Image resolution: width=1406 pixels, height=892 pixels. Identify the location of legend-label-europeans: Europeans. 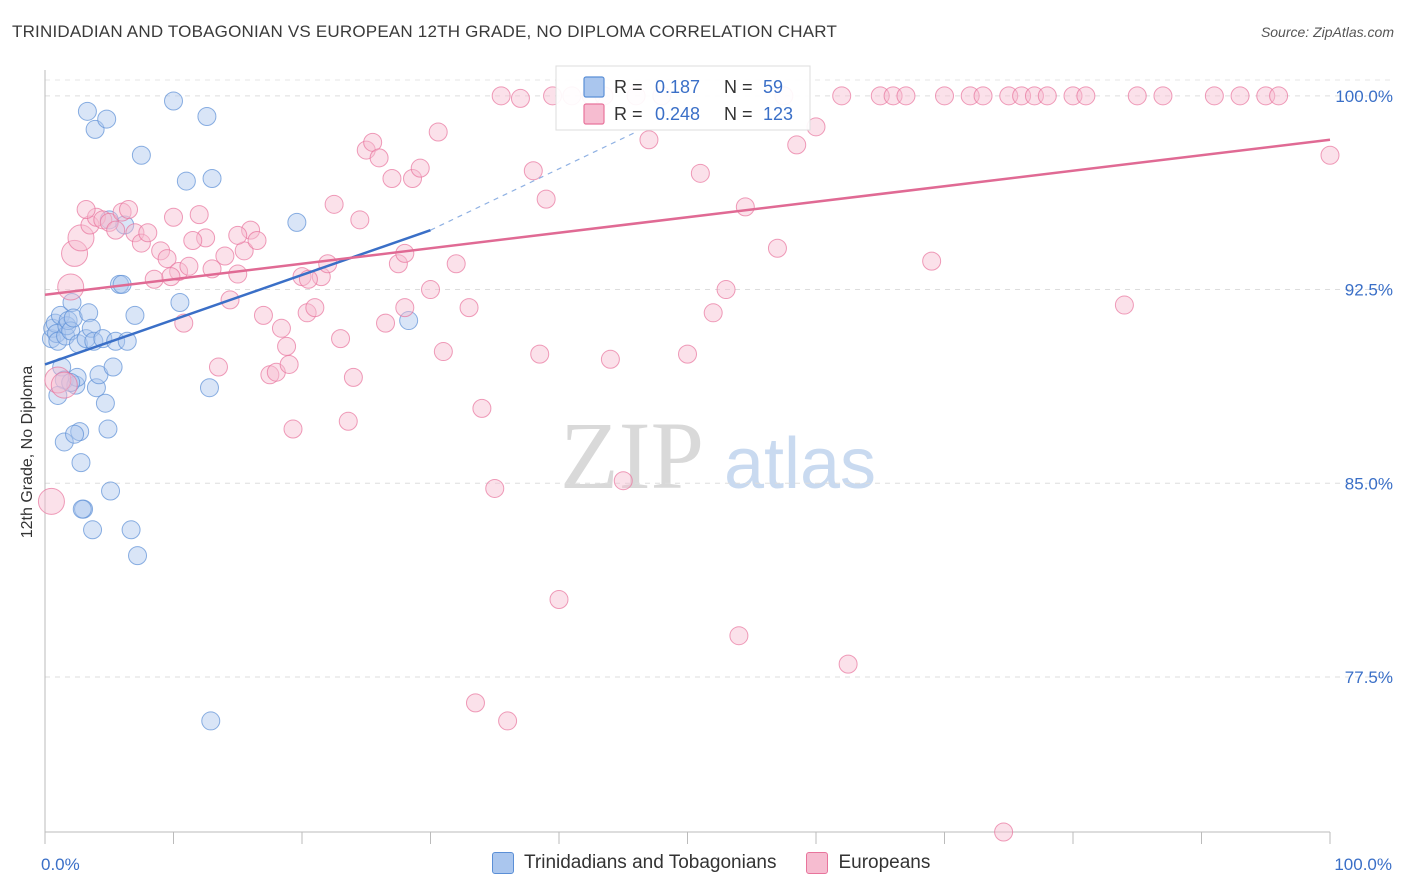
(884, 862).